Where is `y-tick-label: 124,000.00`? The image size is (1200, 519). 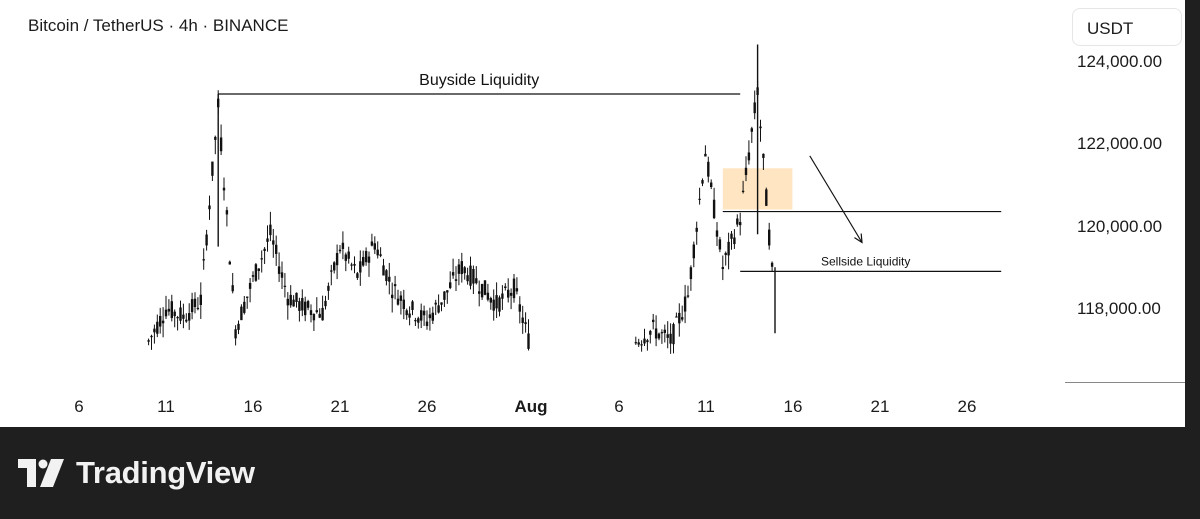 y-tick-label: 124,000.00 is located at coordinates (1120, 61).